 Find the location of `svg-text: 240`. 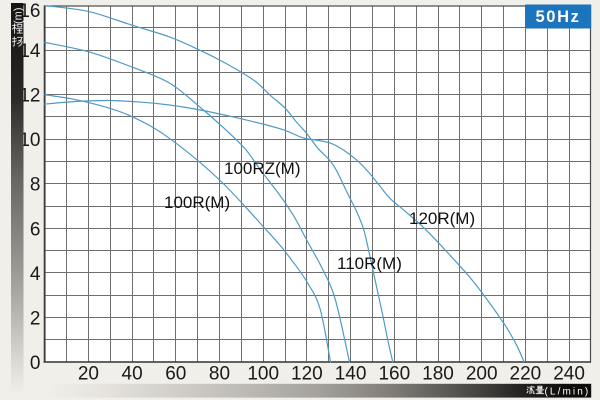

svg-text: 240 is located at coordinates (569, 374).